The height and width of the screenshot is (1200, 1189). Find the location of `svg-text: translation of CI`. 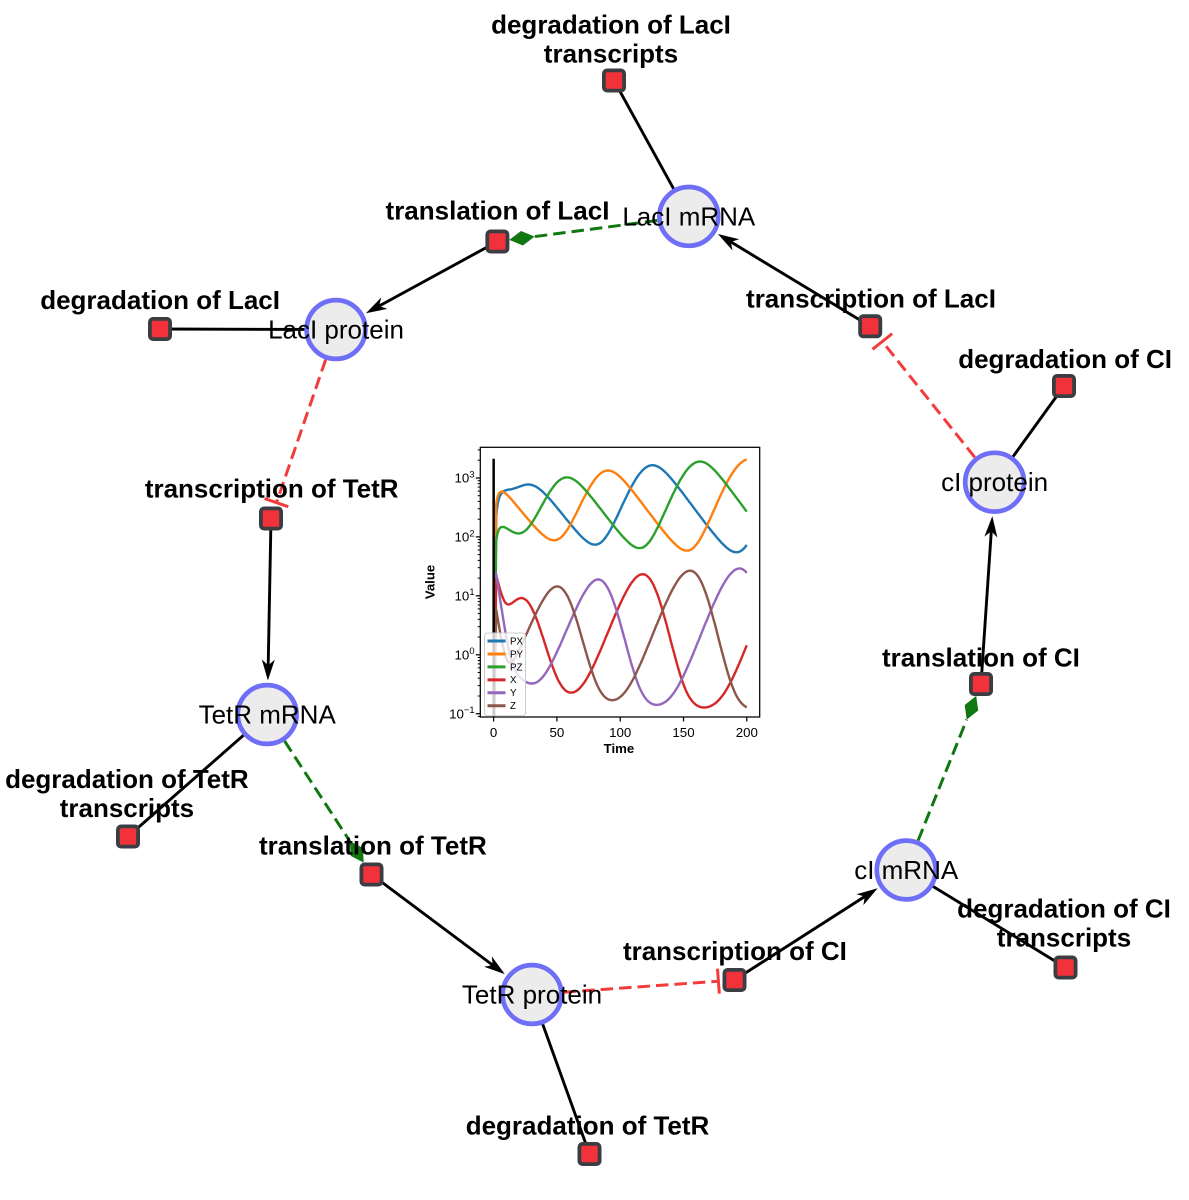

svg-text: translation of CI is located at coordinates (981, 657).